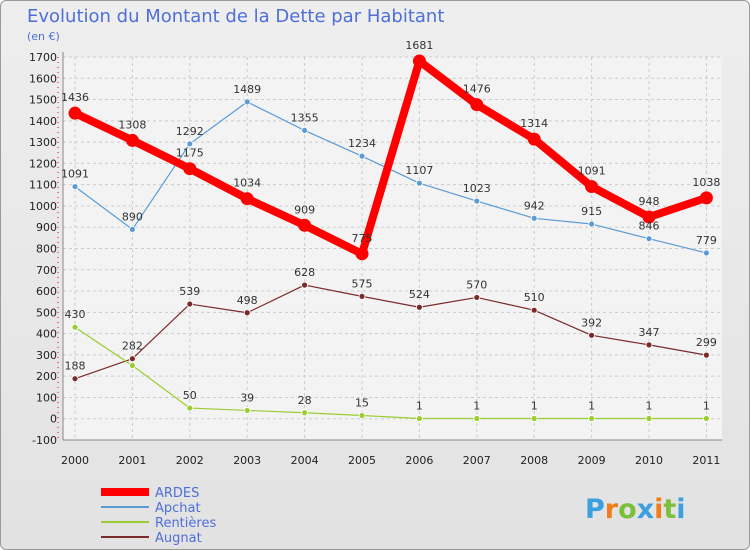 The width and height of the screenshot is (750, 550). What do you see at coordinates (190, 460) in the screenshot?
I see `x-tick-label: 2002` at bounding box center [190, 460].